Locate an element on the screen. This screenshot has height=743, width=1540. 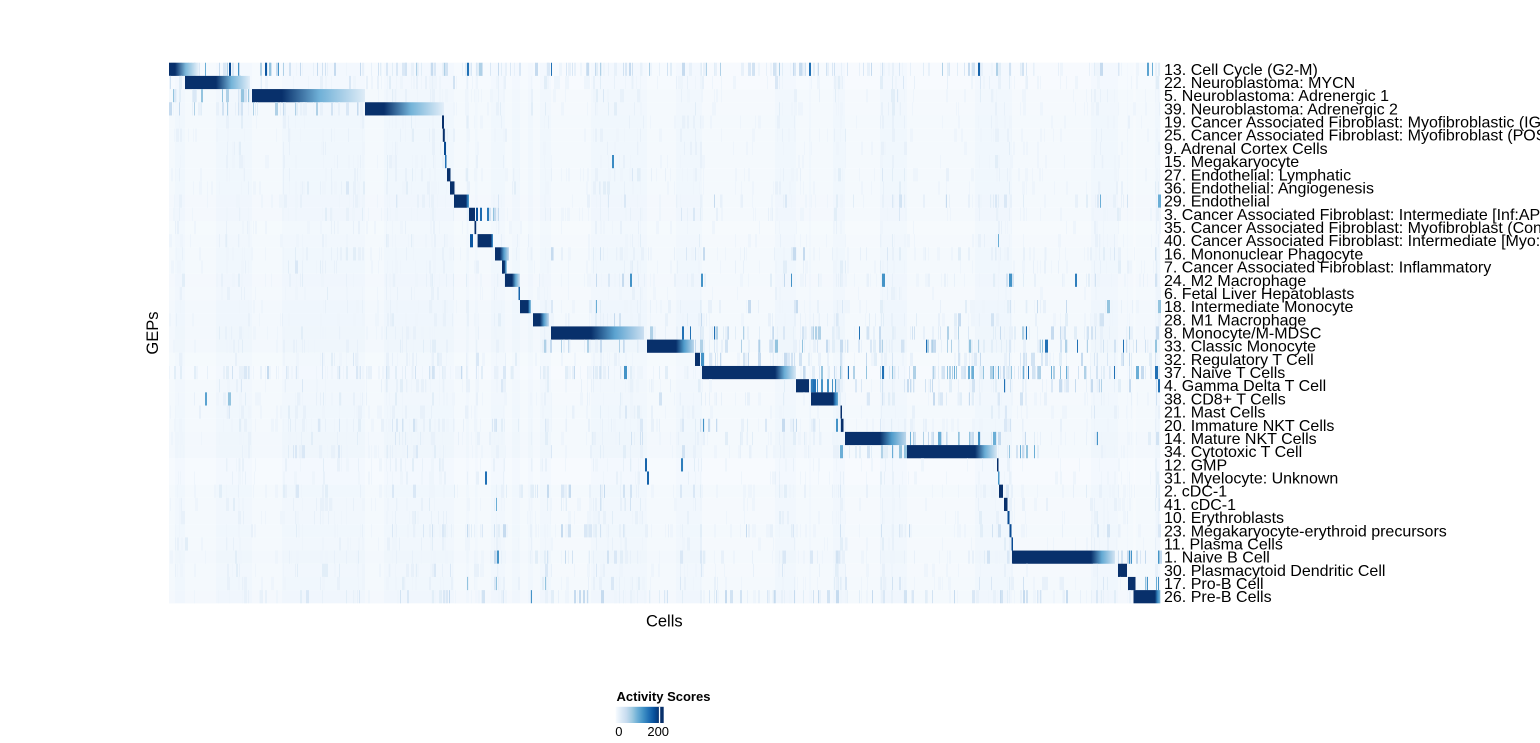
svg-text: 36. Endothelial: Angiogenesis is located at coordinates (1269, 188).